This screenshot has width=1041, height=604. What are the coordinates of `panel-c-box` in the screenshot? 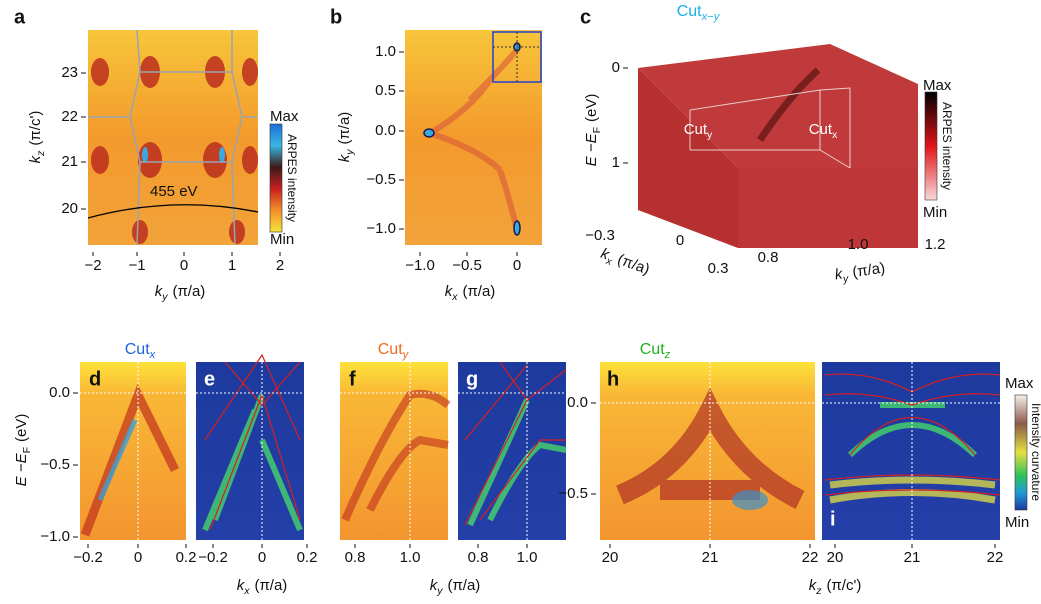 It's located at (788, 146).